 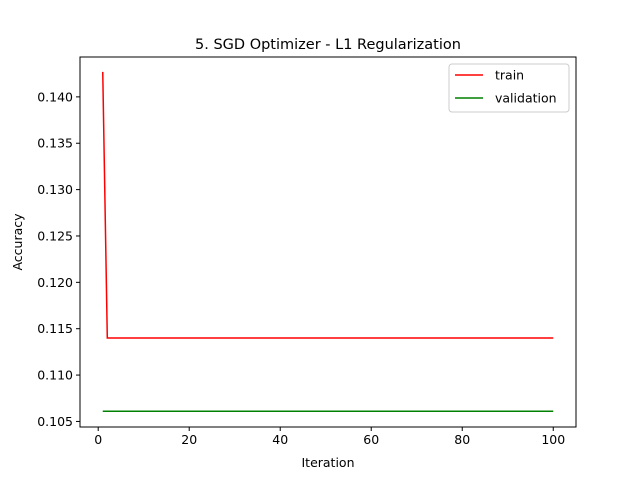 I want to click on y-tick-label: 0.110, so click(x=55, y=375).